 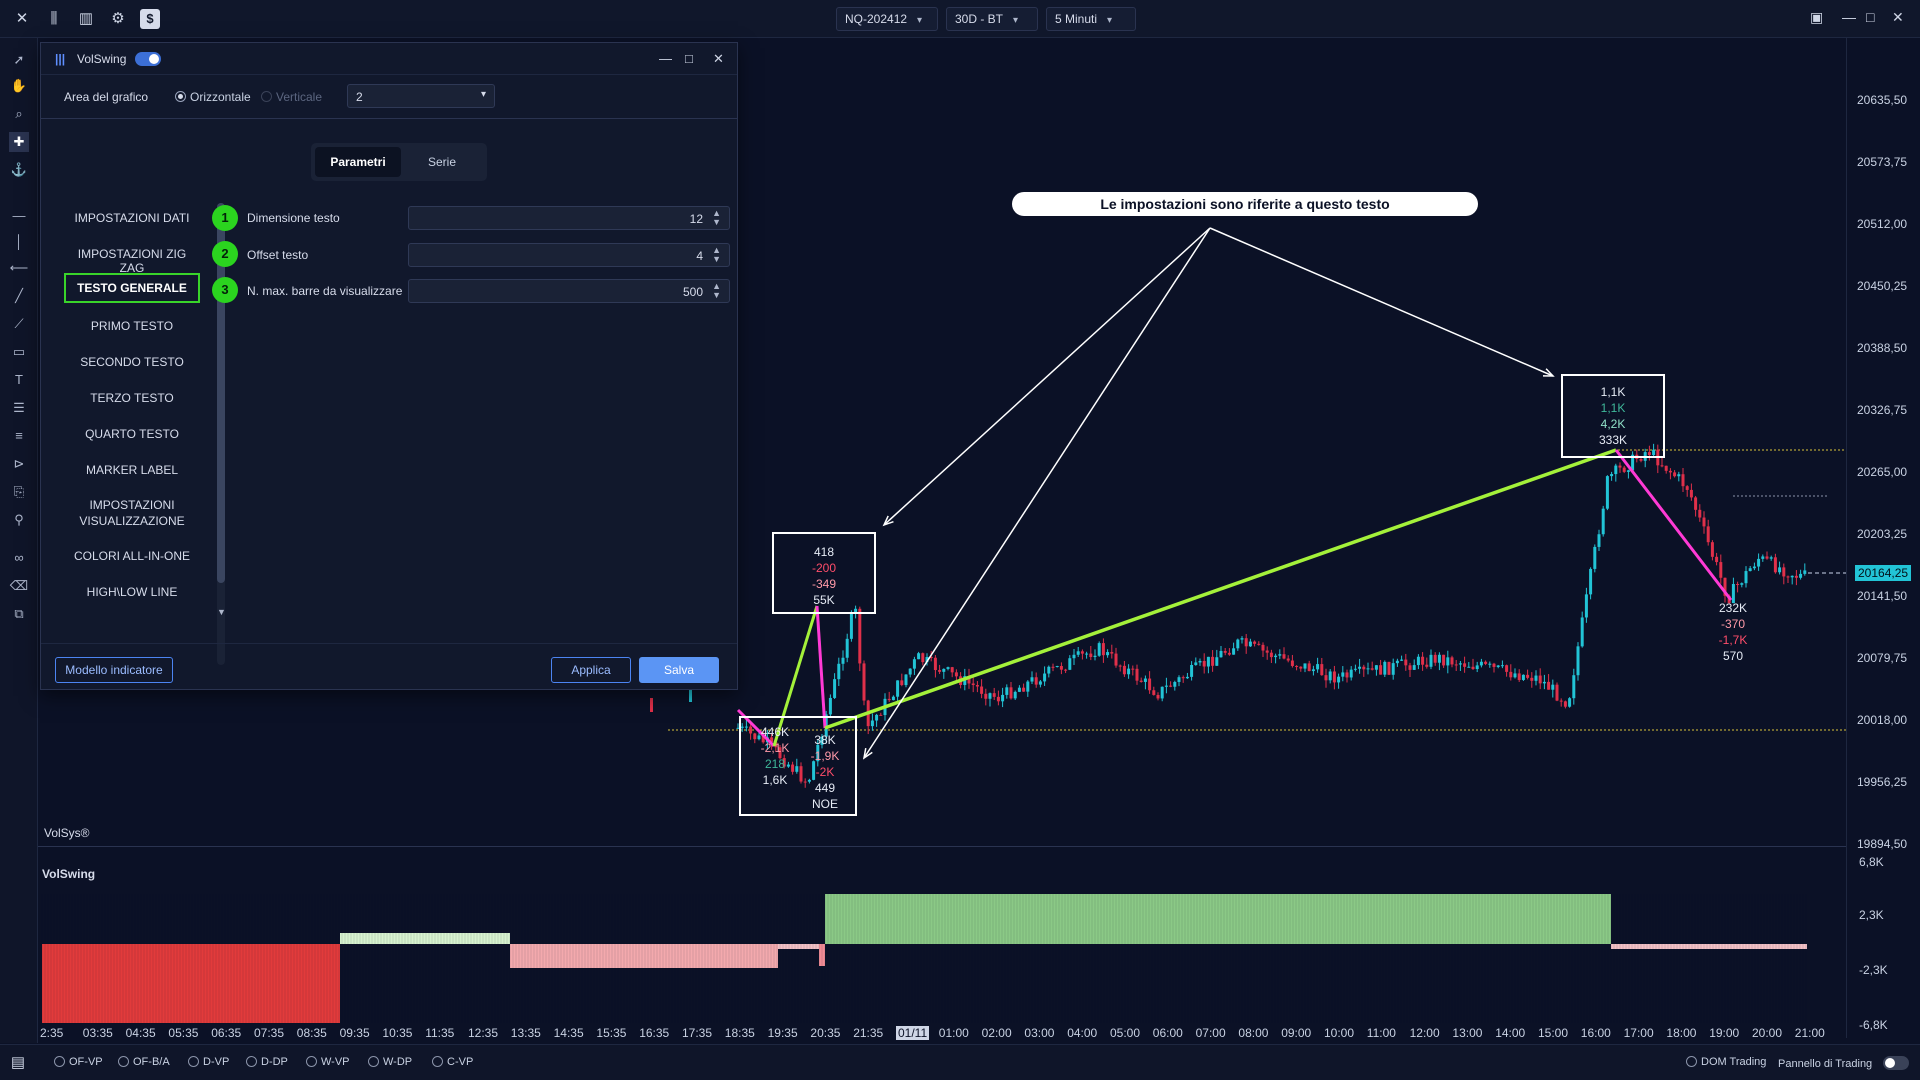 I want to click on nav-colori-all-in-one: COLORI ALL-IN-ONE, so click(x=132, y=556).